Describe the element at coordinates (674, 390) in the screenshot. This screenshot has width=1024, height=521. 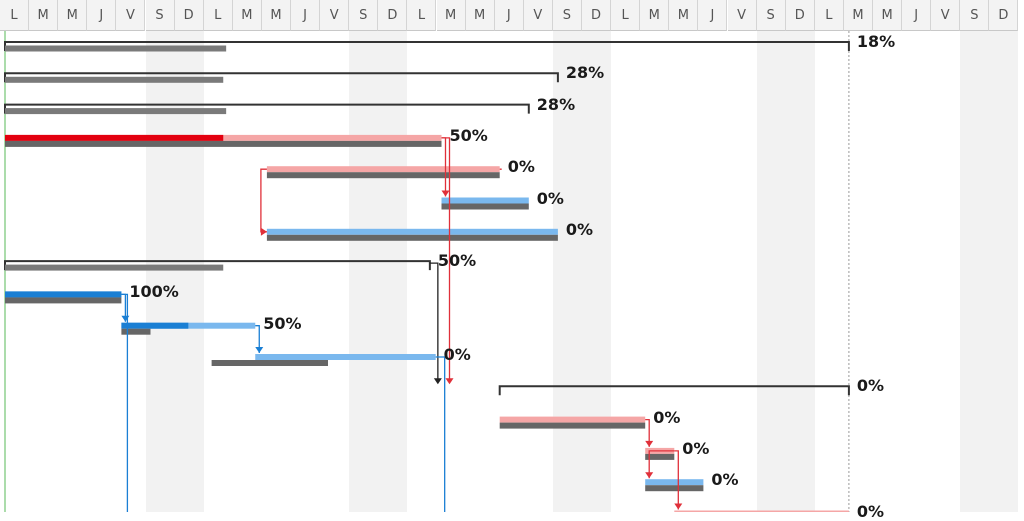
I see `summary-bar` at that location.